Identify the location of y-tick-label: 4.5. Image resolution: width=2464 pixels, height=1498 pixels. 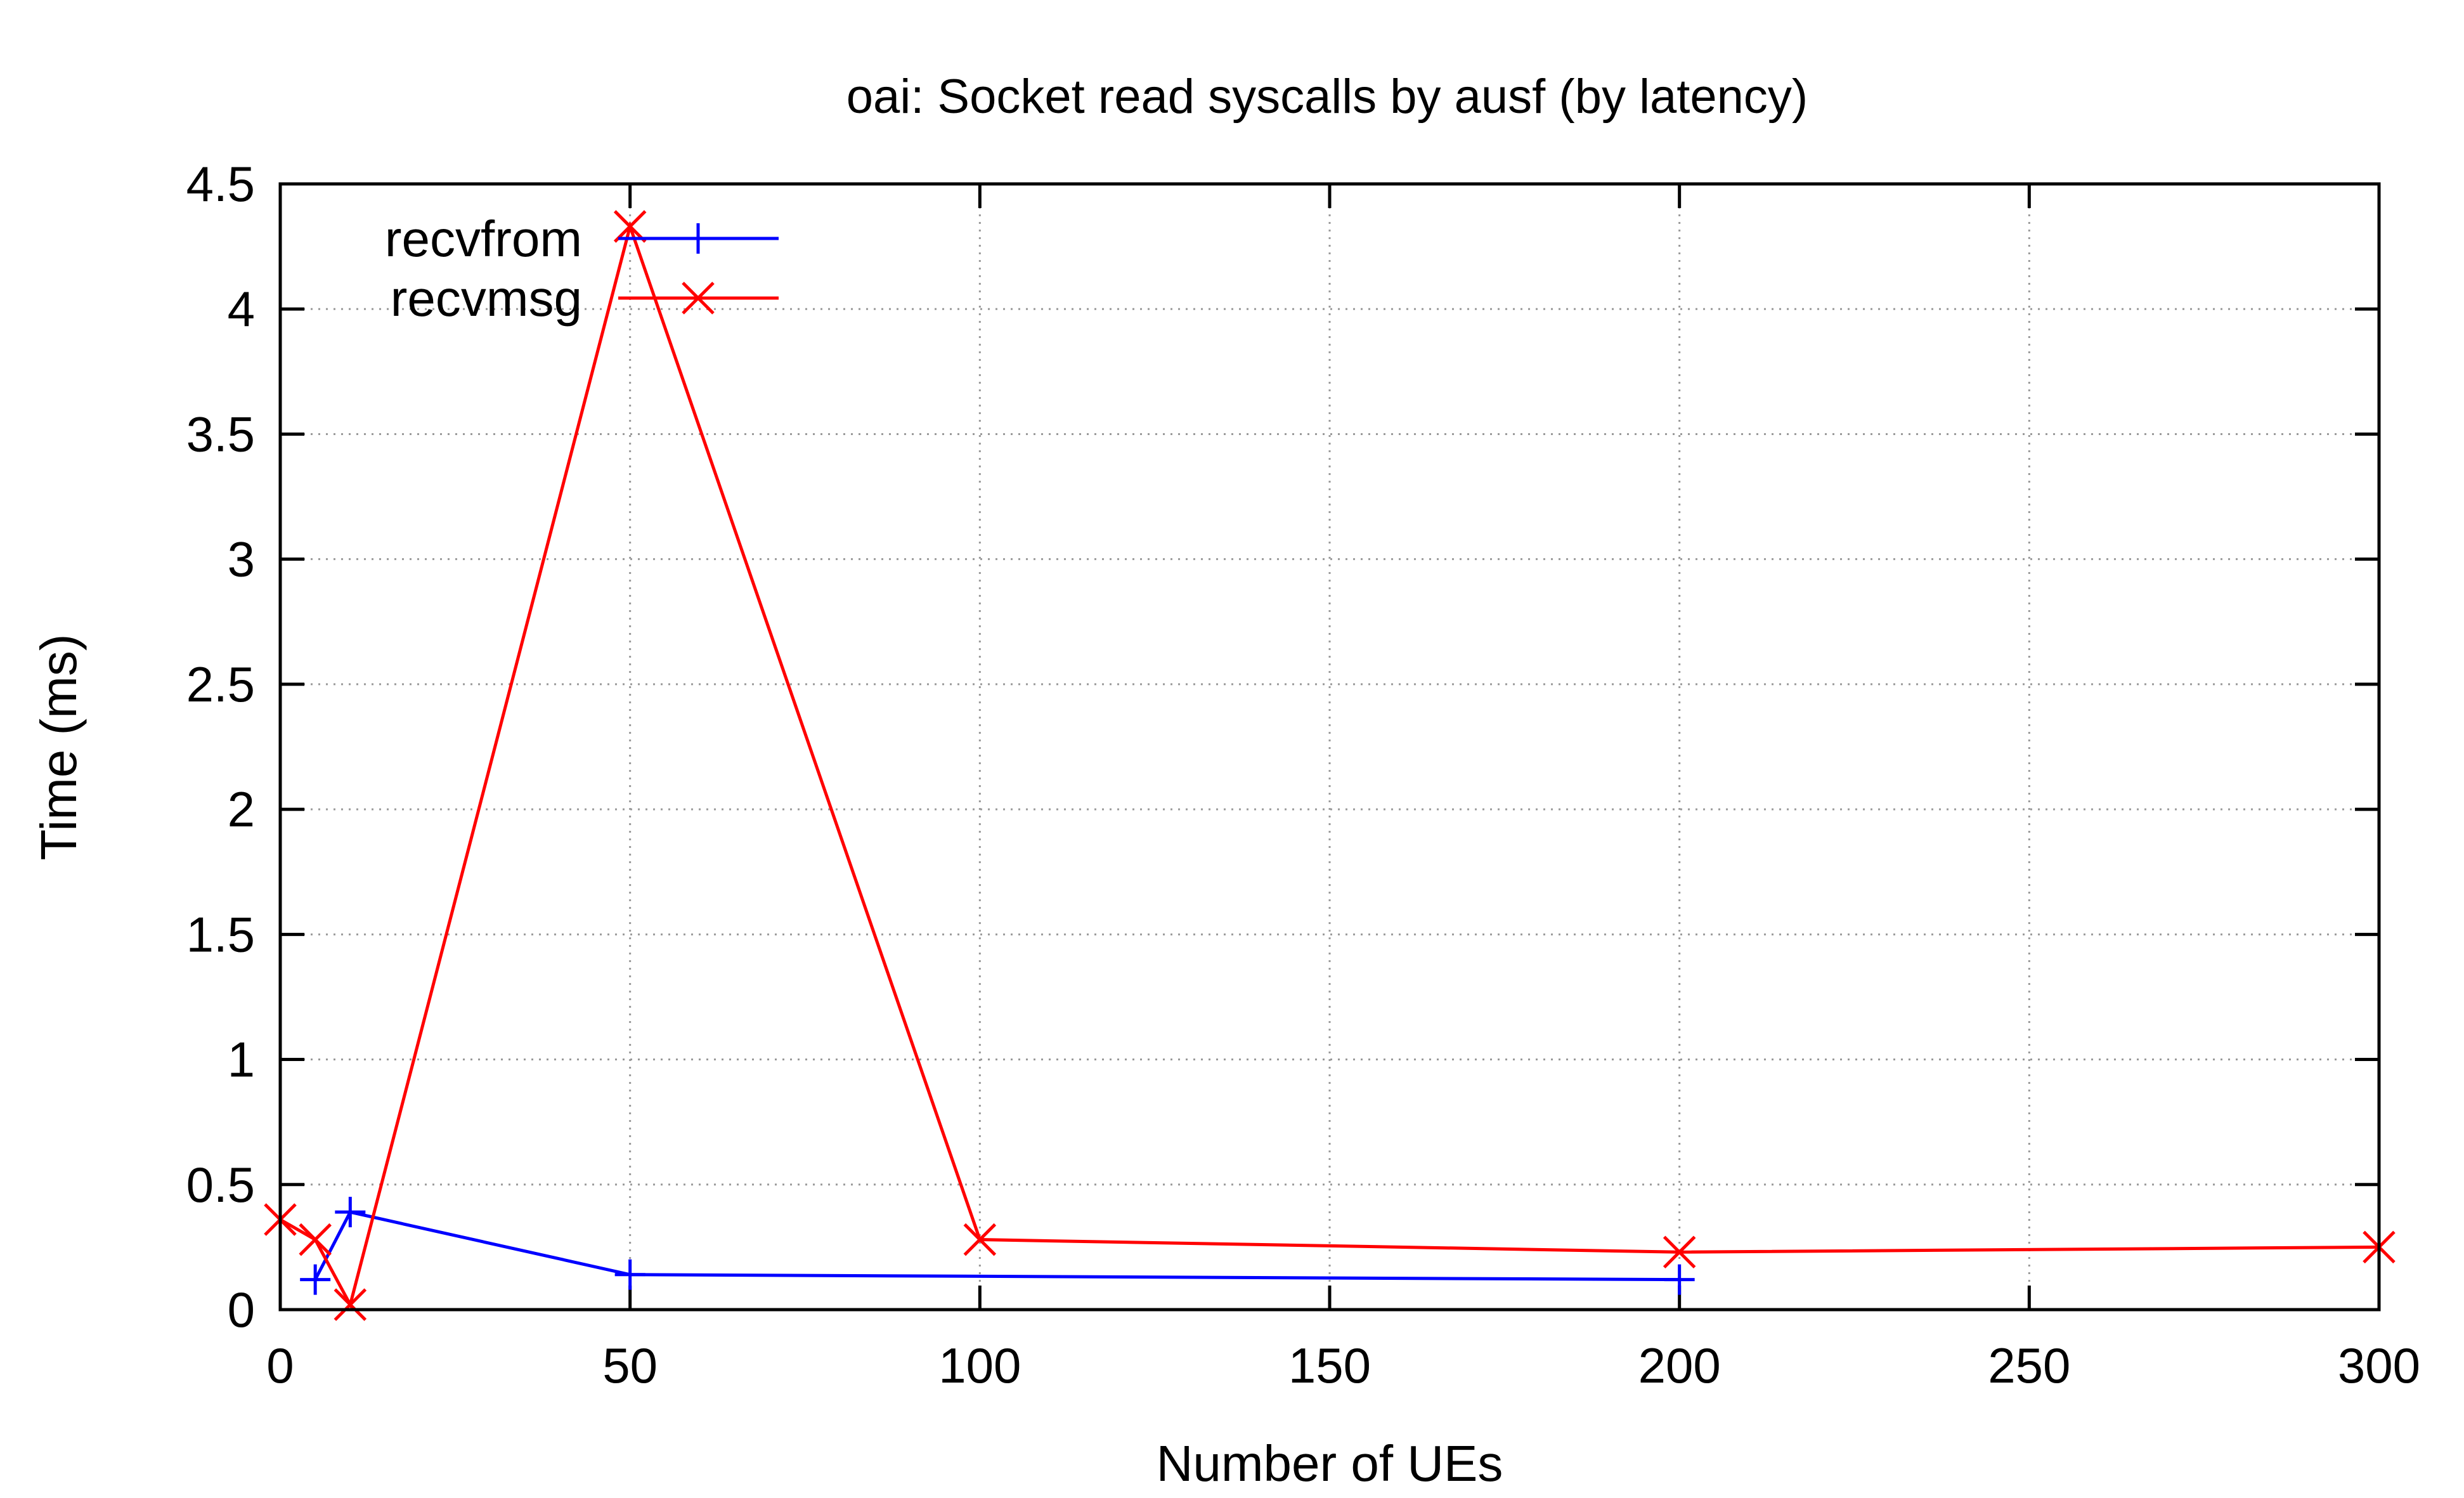
(220, 184).